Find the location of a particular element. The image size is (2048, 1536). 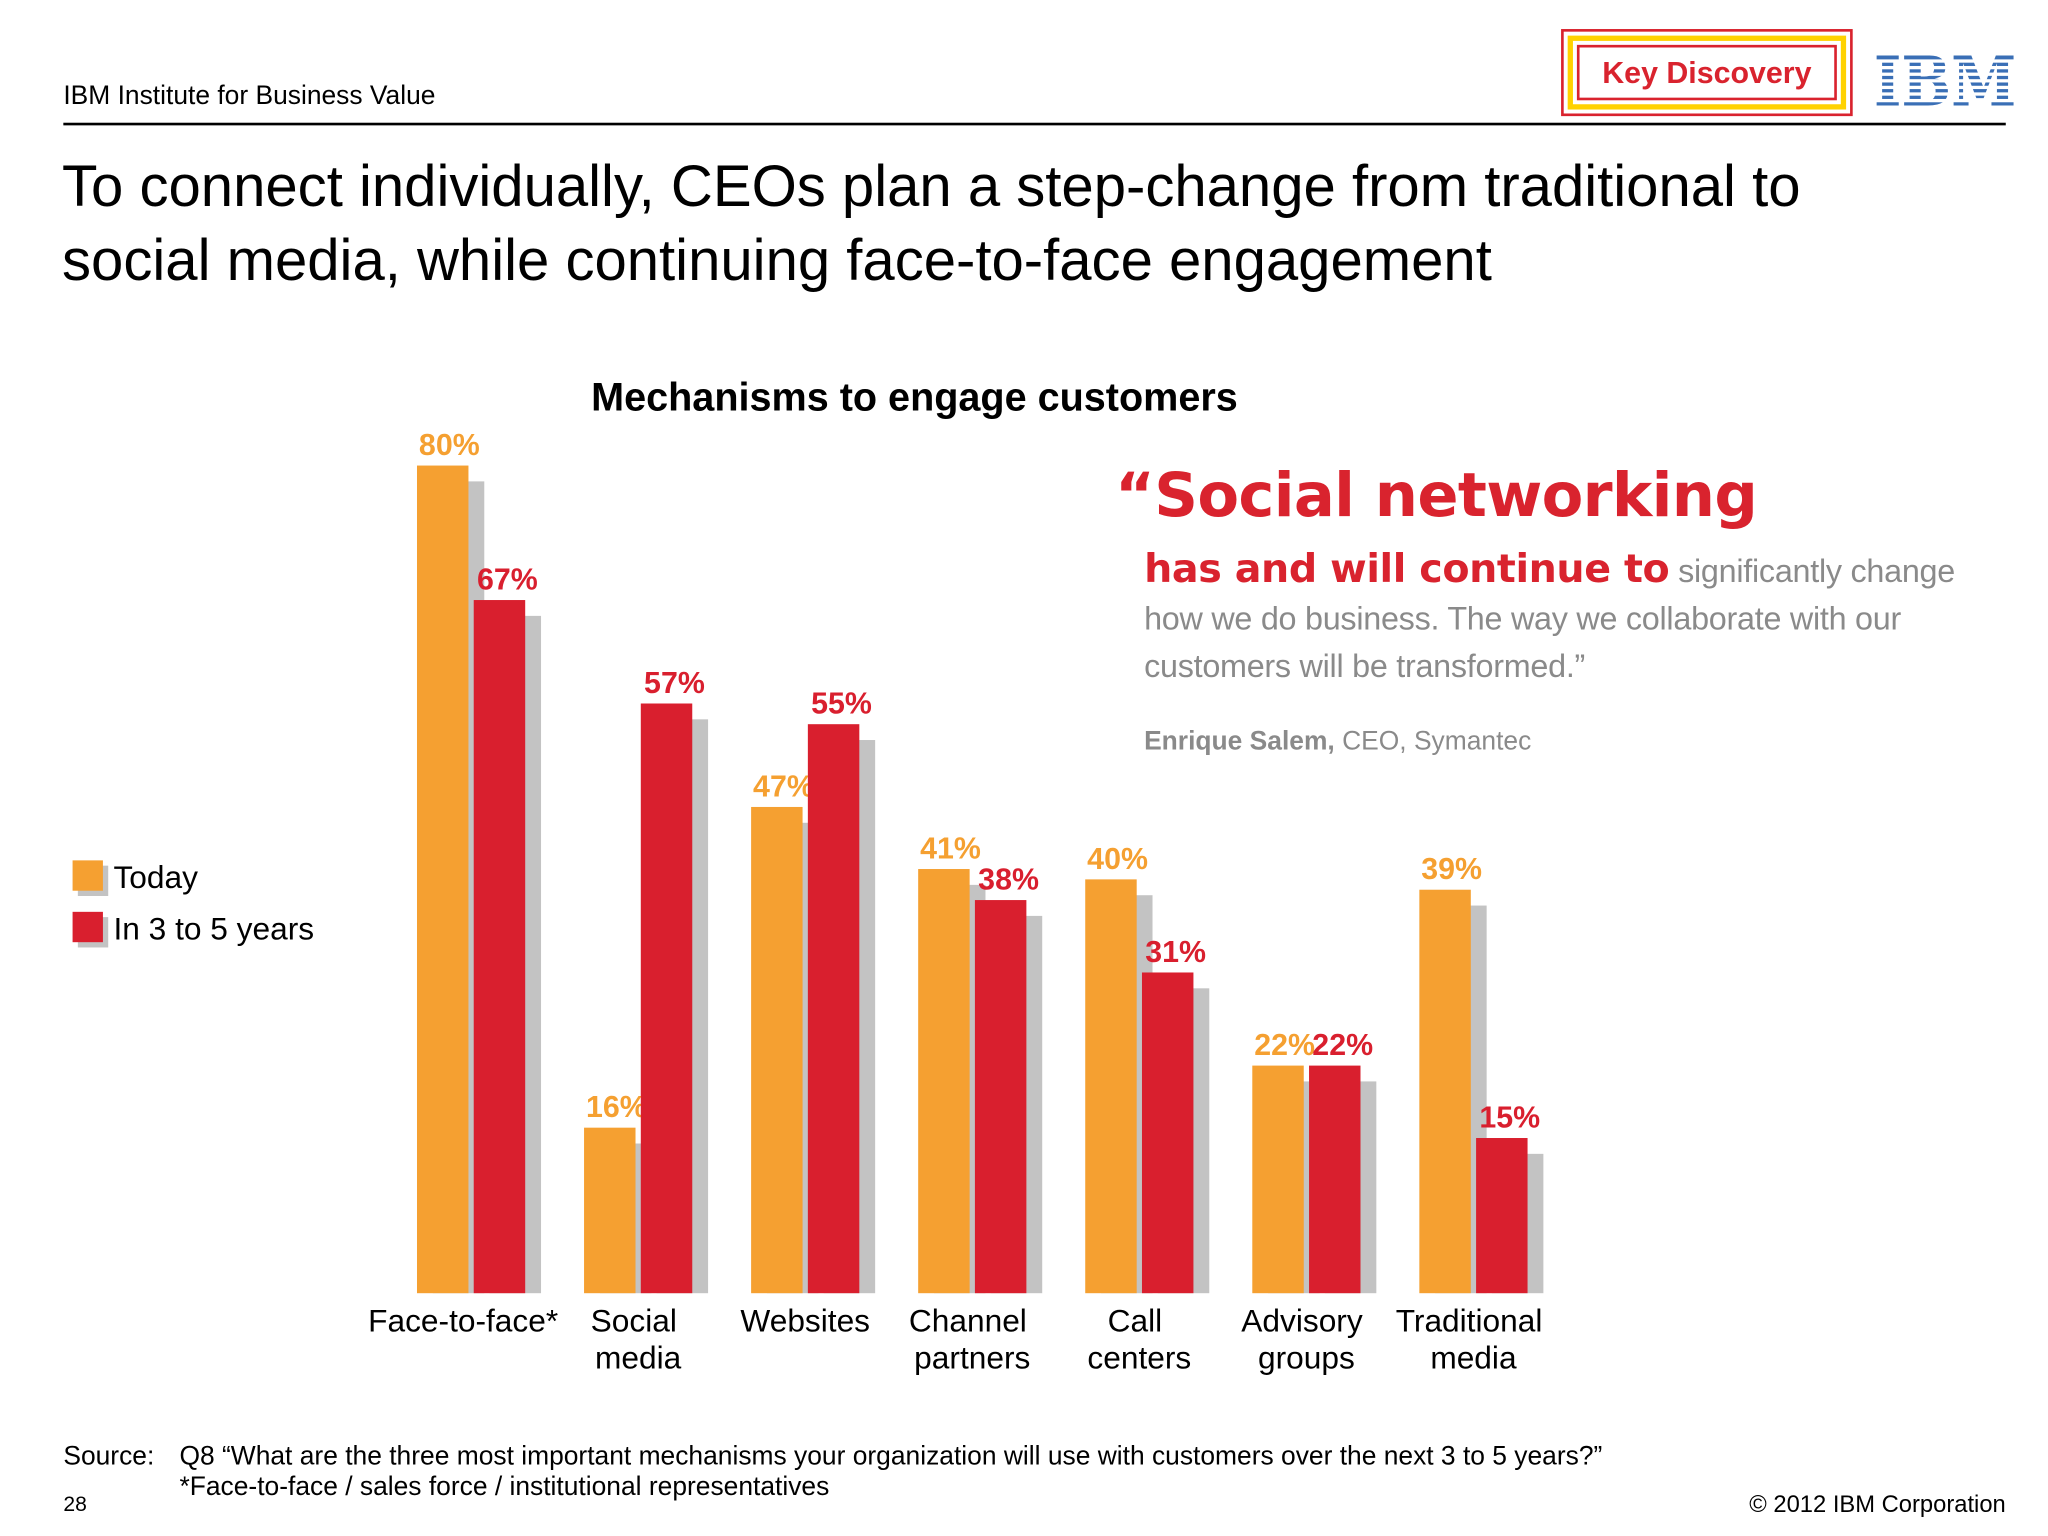

value-label: 41% is located at coordinates (950, 848).